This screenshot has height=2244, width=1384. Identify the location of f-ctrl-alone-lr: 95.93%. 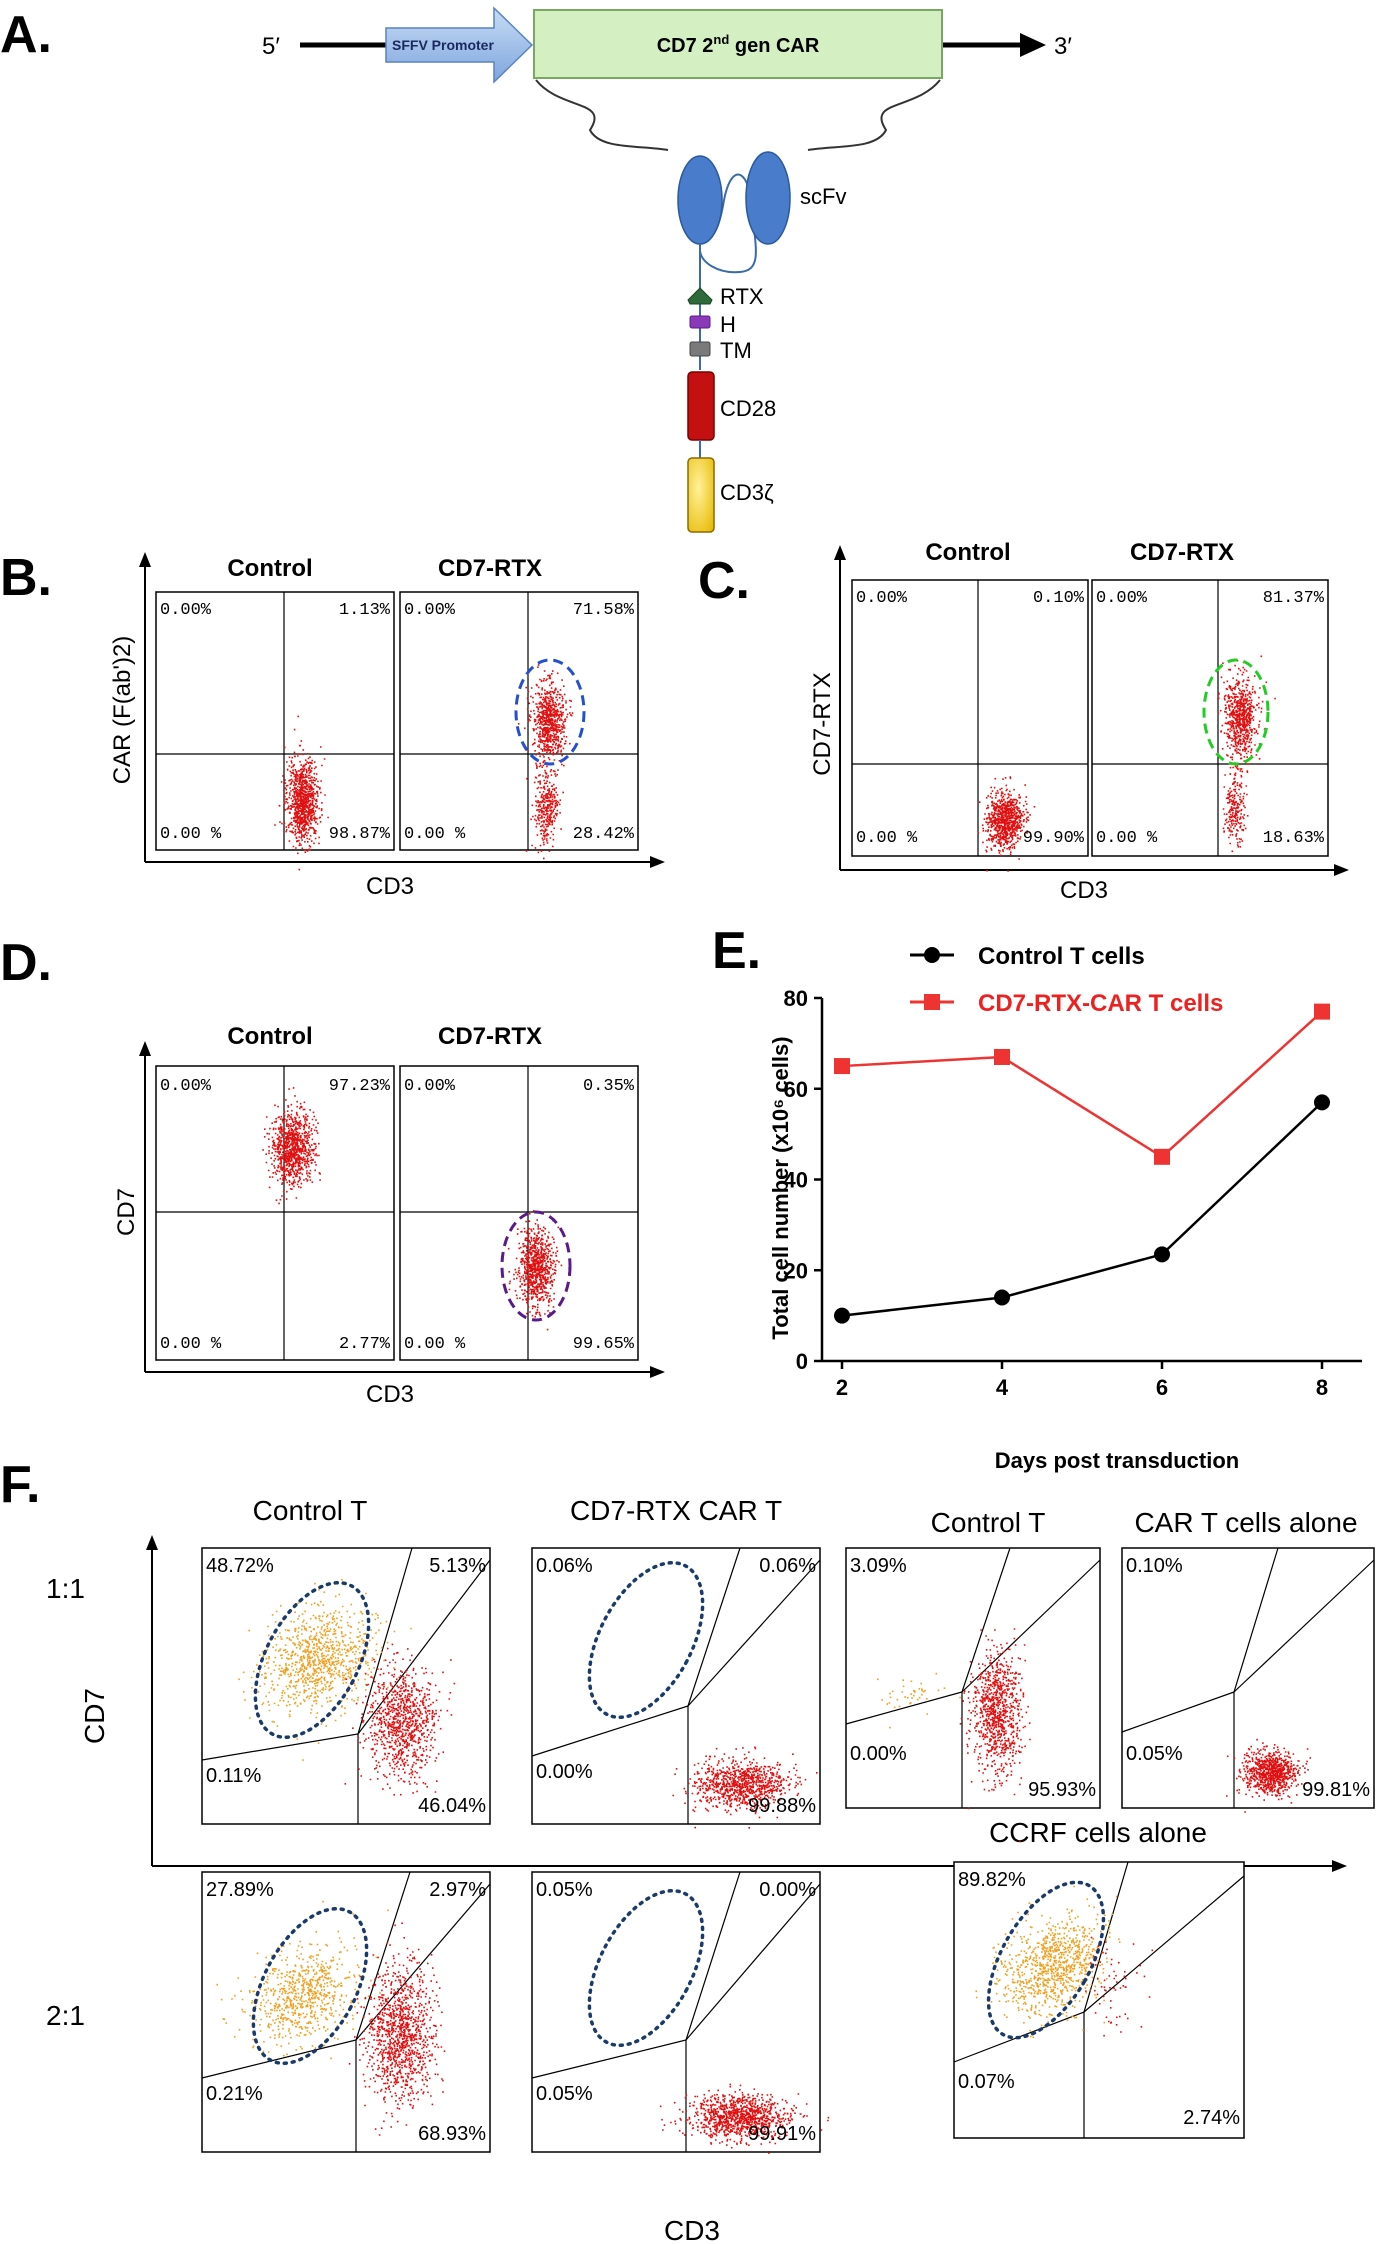
(1062, 1790).